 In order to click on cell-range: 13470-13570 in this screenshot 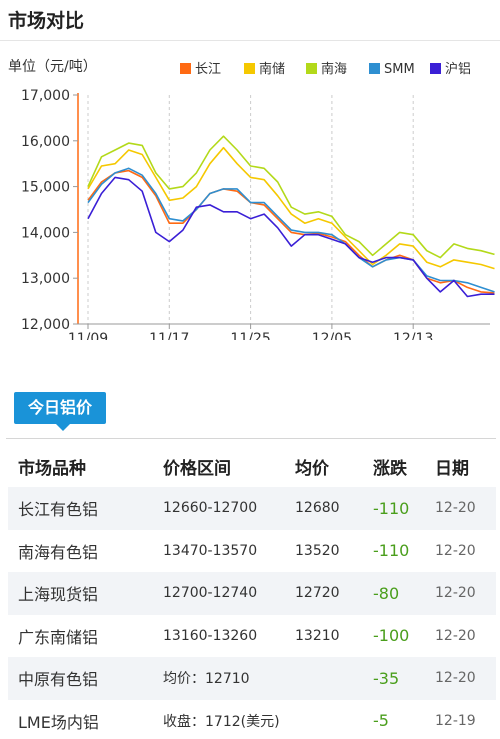, I will do `click(222, 551)`.